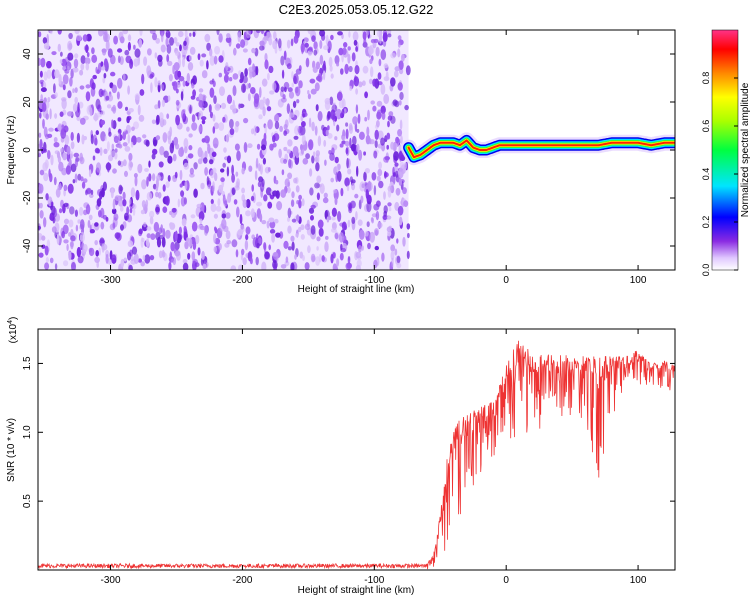 The width and height of the screenshot is (750, 600). Describe the element at coordinates (27, 102) in the screenshot. I see `y-tick-label: 20` at that location.